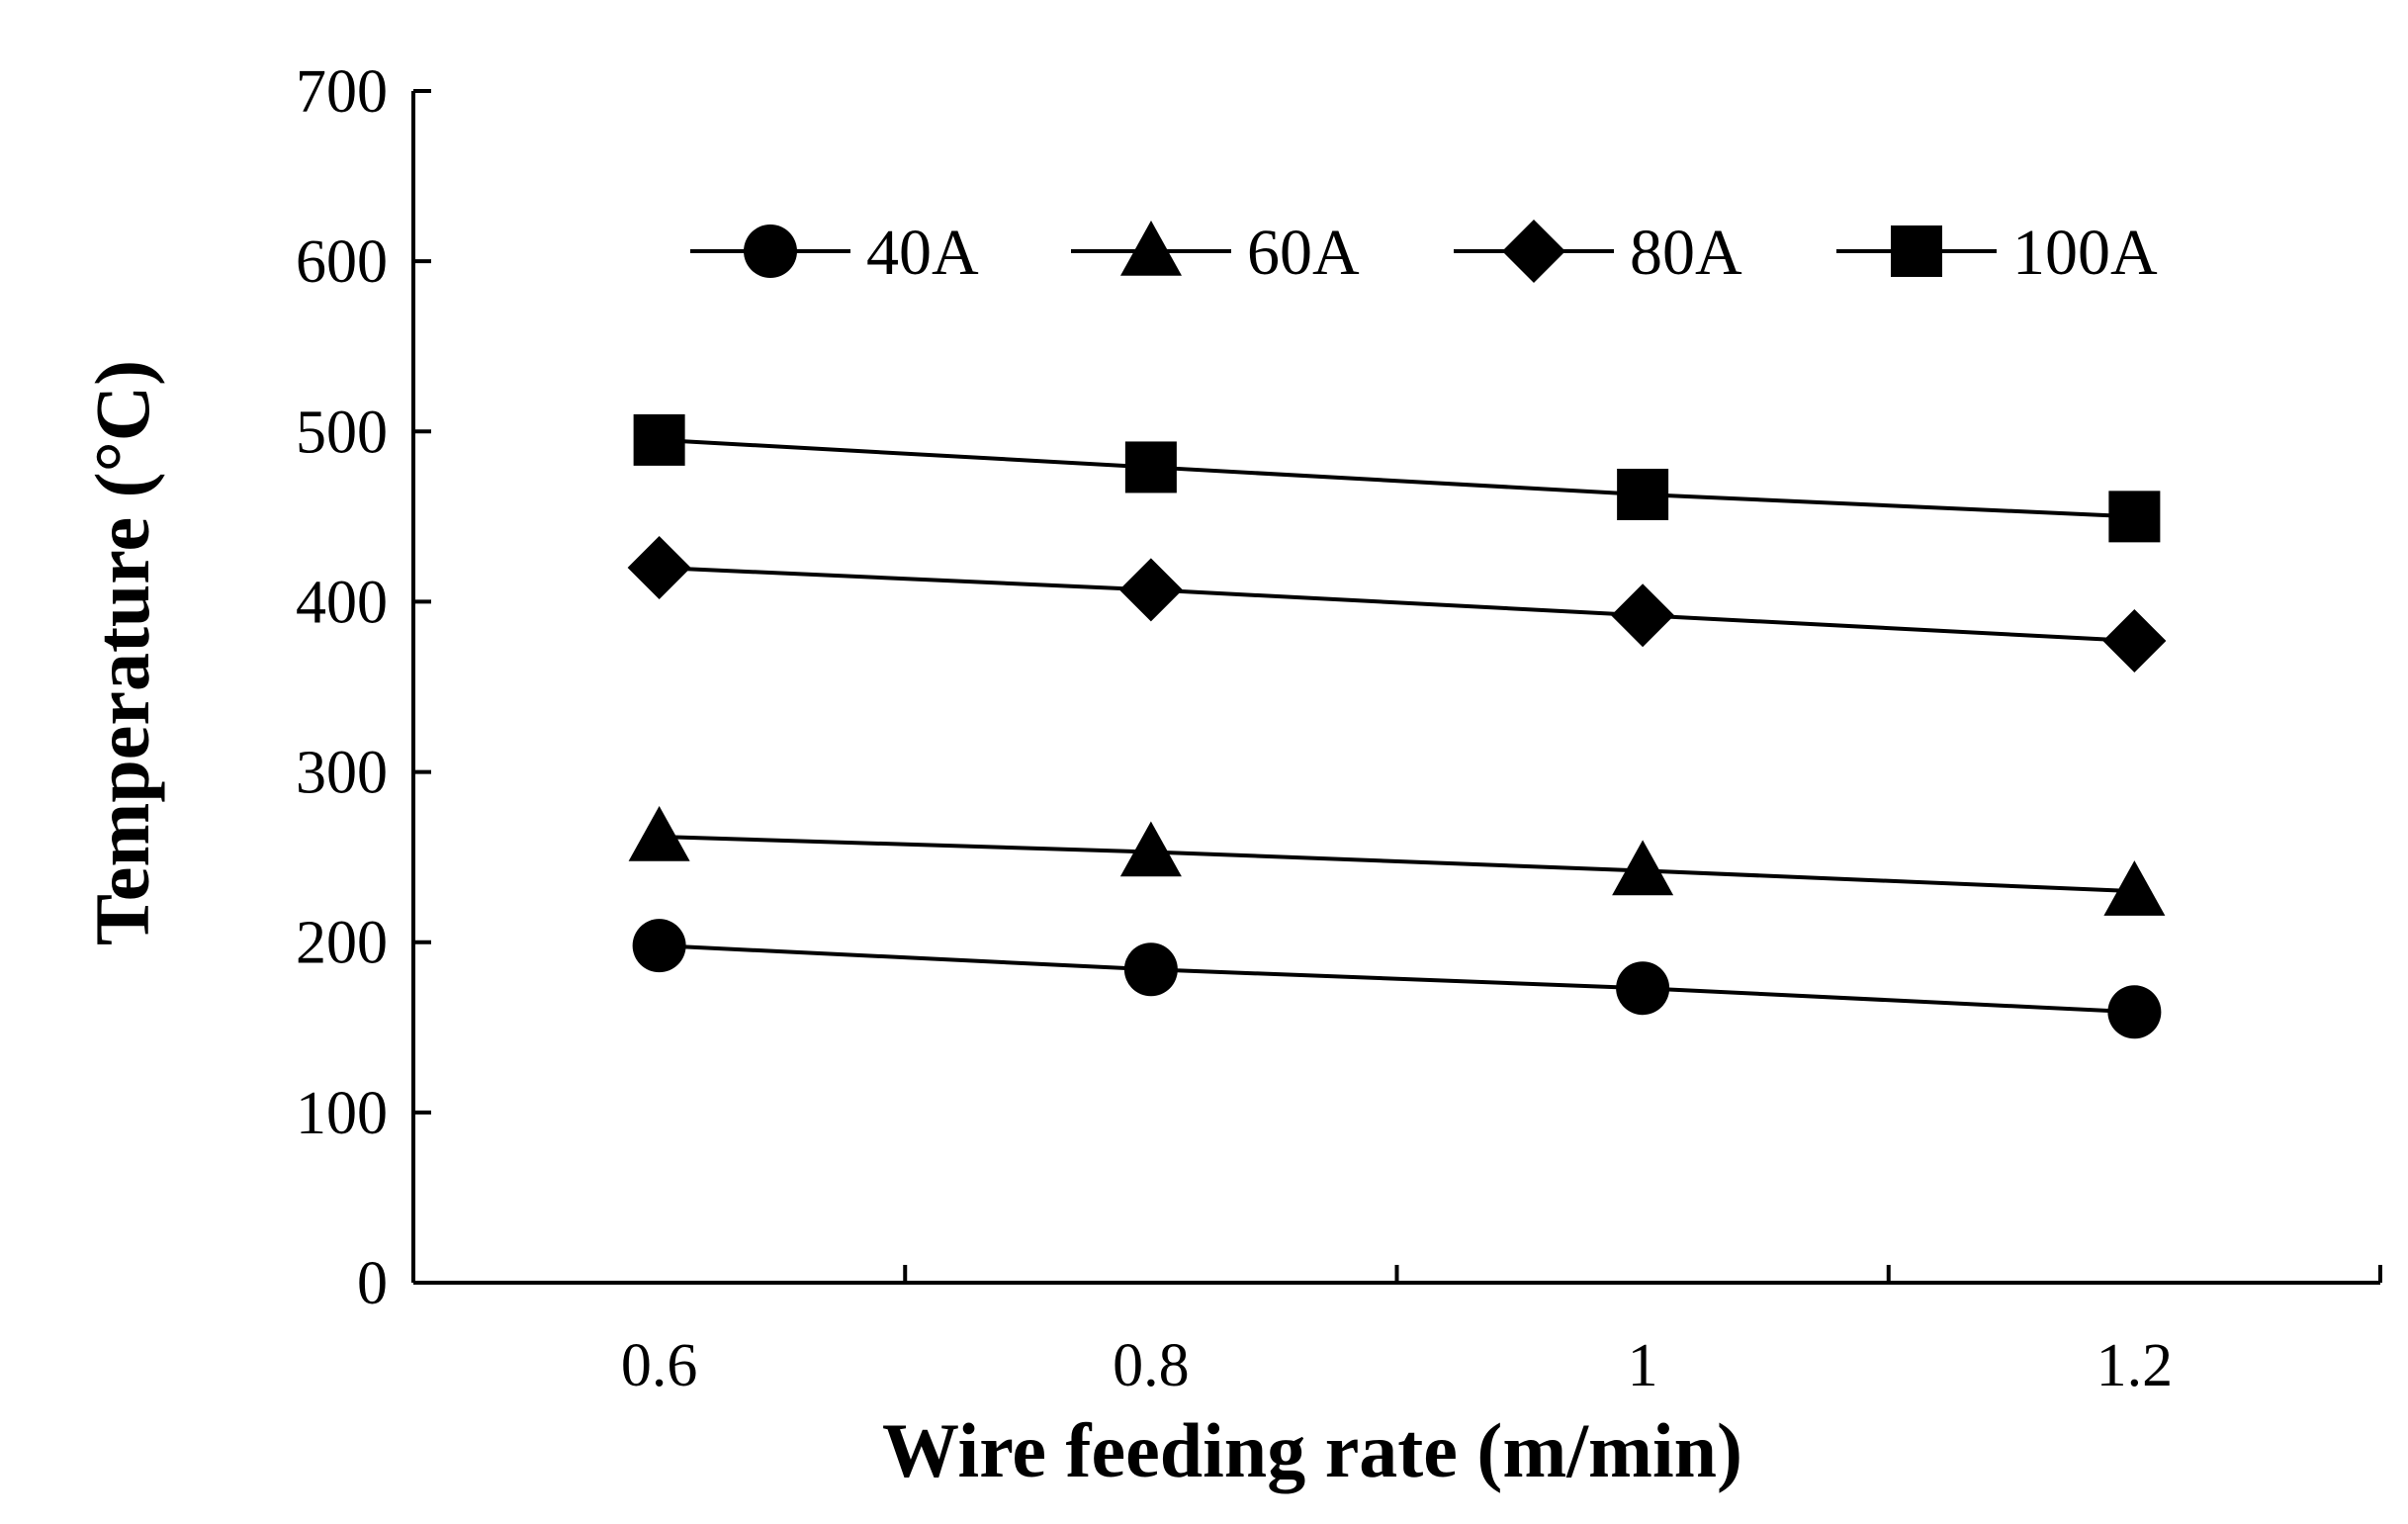 The width and height of the screenshot is (2408, 1524). What do you see at coordinates (342, 262) in the screenshot?
I see `y-tick-label: 600` at bounding box center [342, 262].